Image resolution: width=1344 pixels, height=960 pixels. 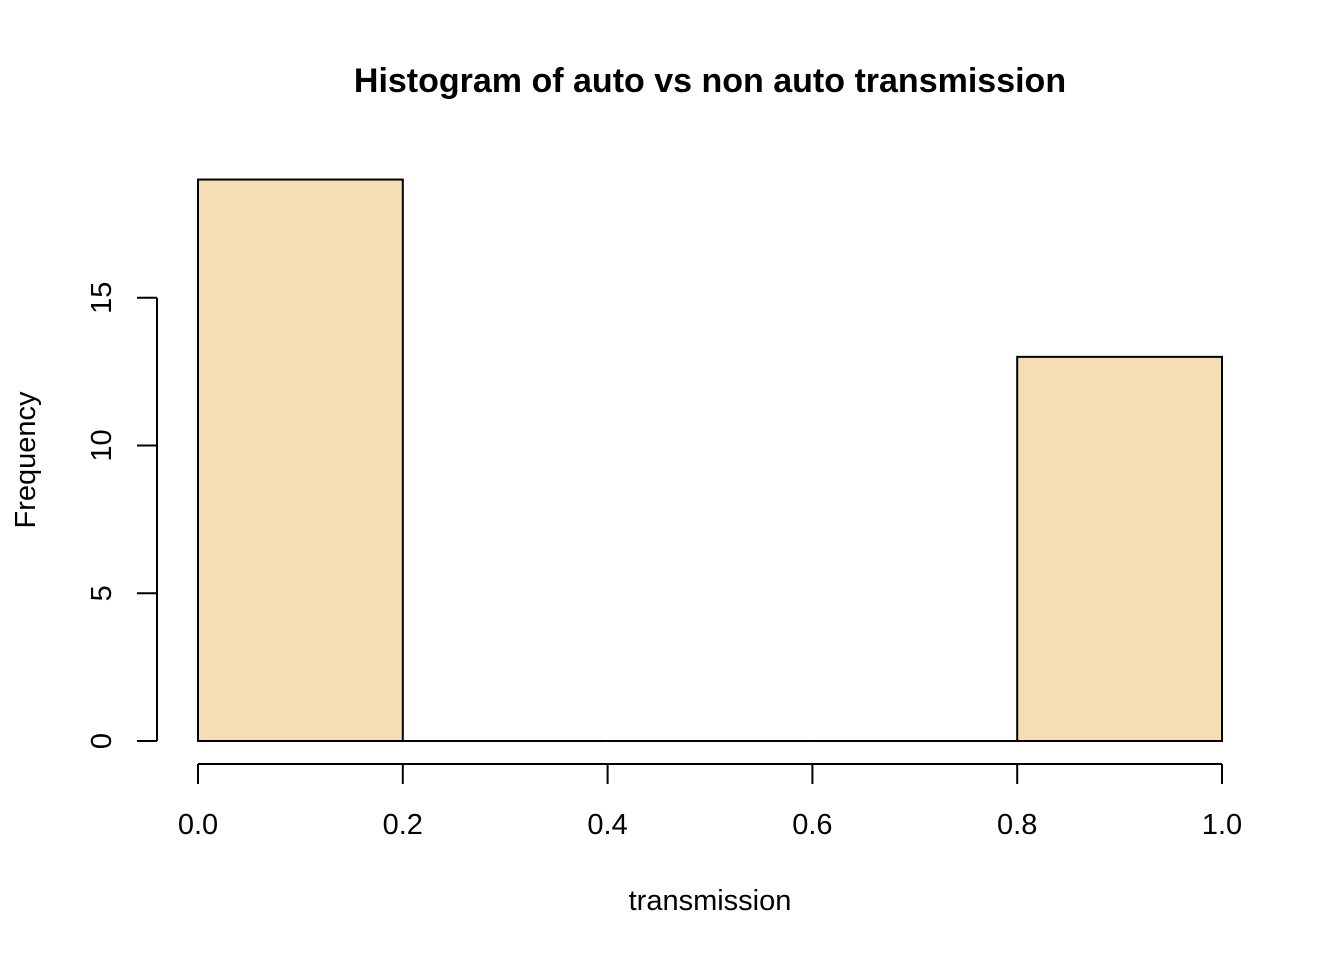 What do you see at coordinates (102, 298) in the screenshot?
I see `y-tick-label: 15` at bounding box center [102, 298].